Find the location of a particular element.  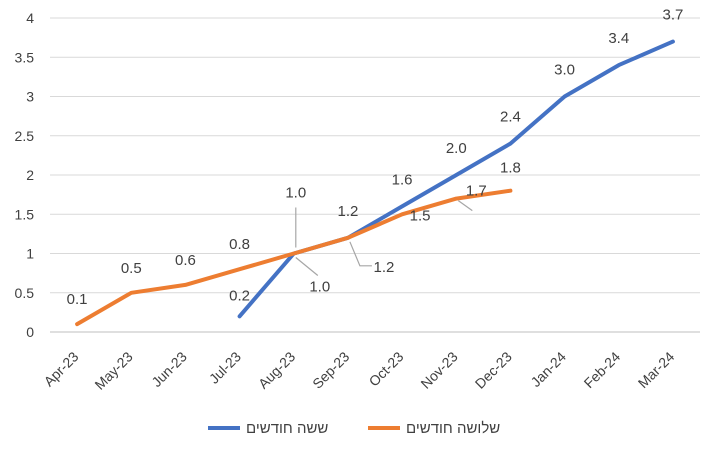

data-label: 0.8 is located at coordinates (239, 244).